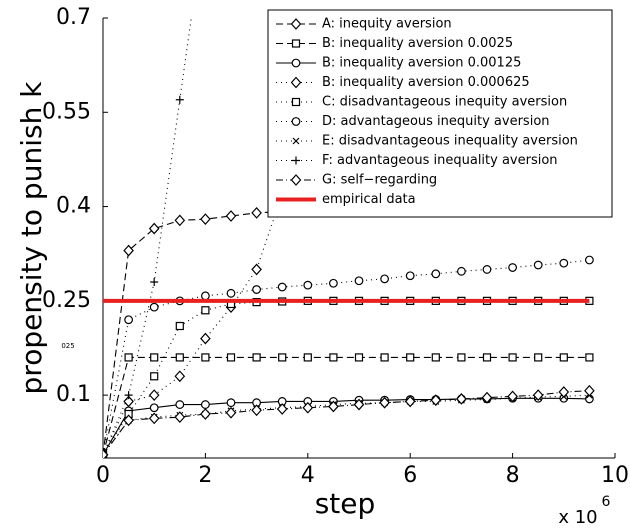  Describe the element at coordinates (417, 43) in the screenshot. I see `legend-label: B: inequality aversion 0.0025` at that location.